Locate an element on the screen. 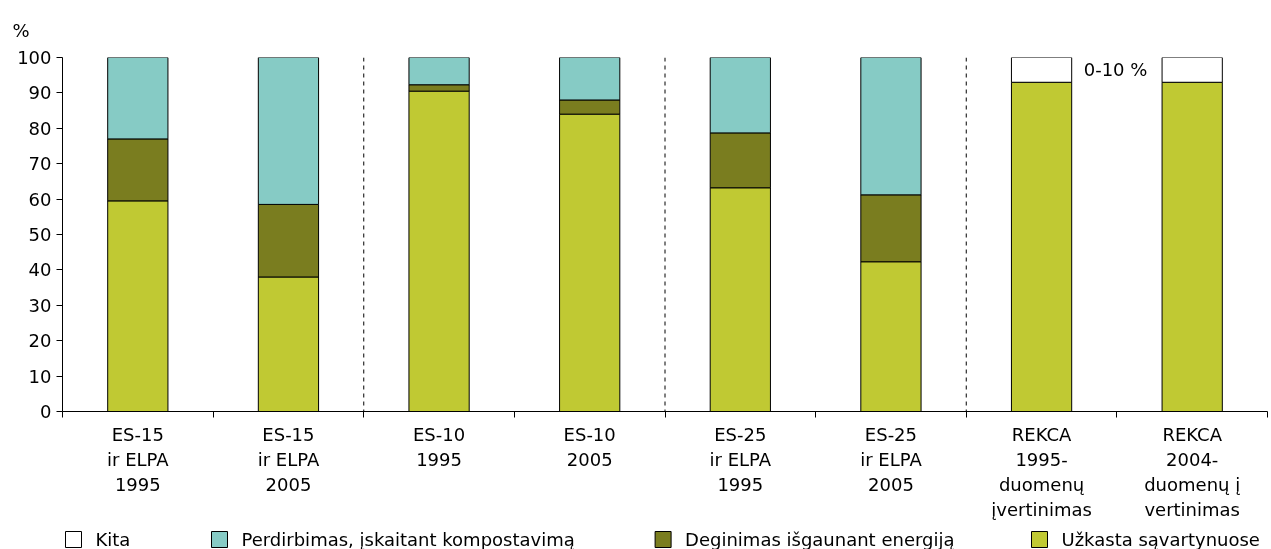 This screenshot has width=1271, height=549. annotation: 0-10 % is located at coordinates (1115, 70).